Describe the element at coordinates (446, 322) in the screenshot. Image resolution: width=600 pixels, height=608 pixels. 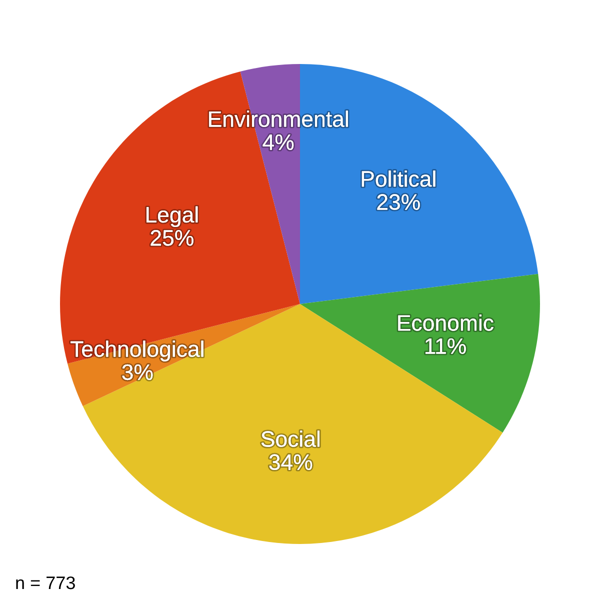
I see `slice-label: Economic` at that location.